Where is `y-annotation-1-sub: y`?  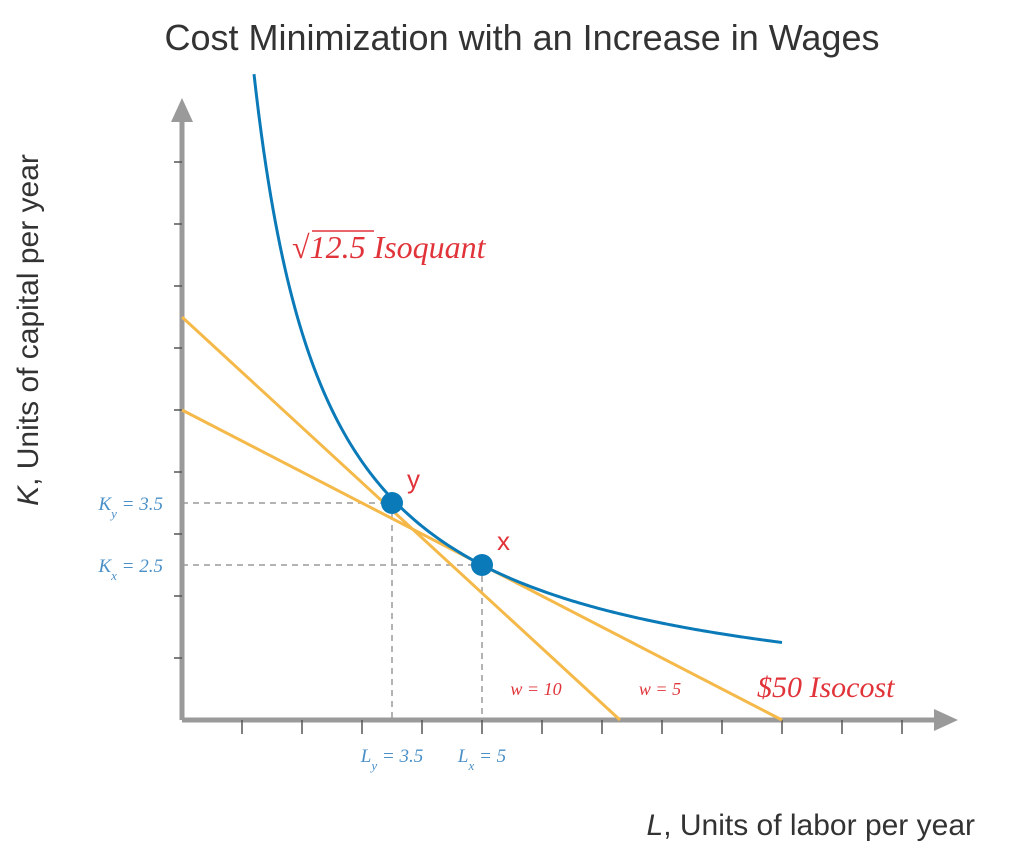 y-annotation-1-sub: y is located at coordinates (113, 513).